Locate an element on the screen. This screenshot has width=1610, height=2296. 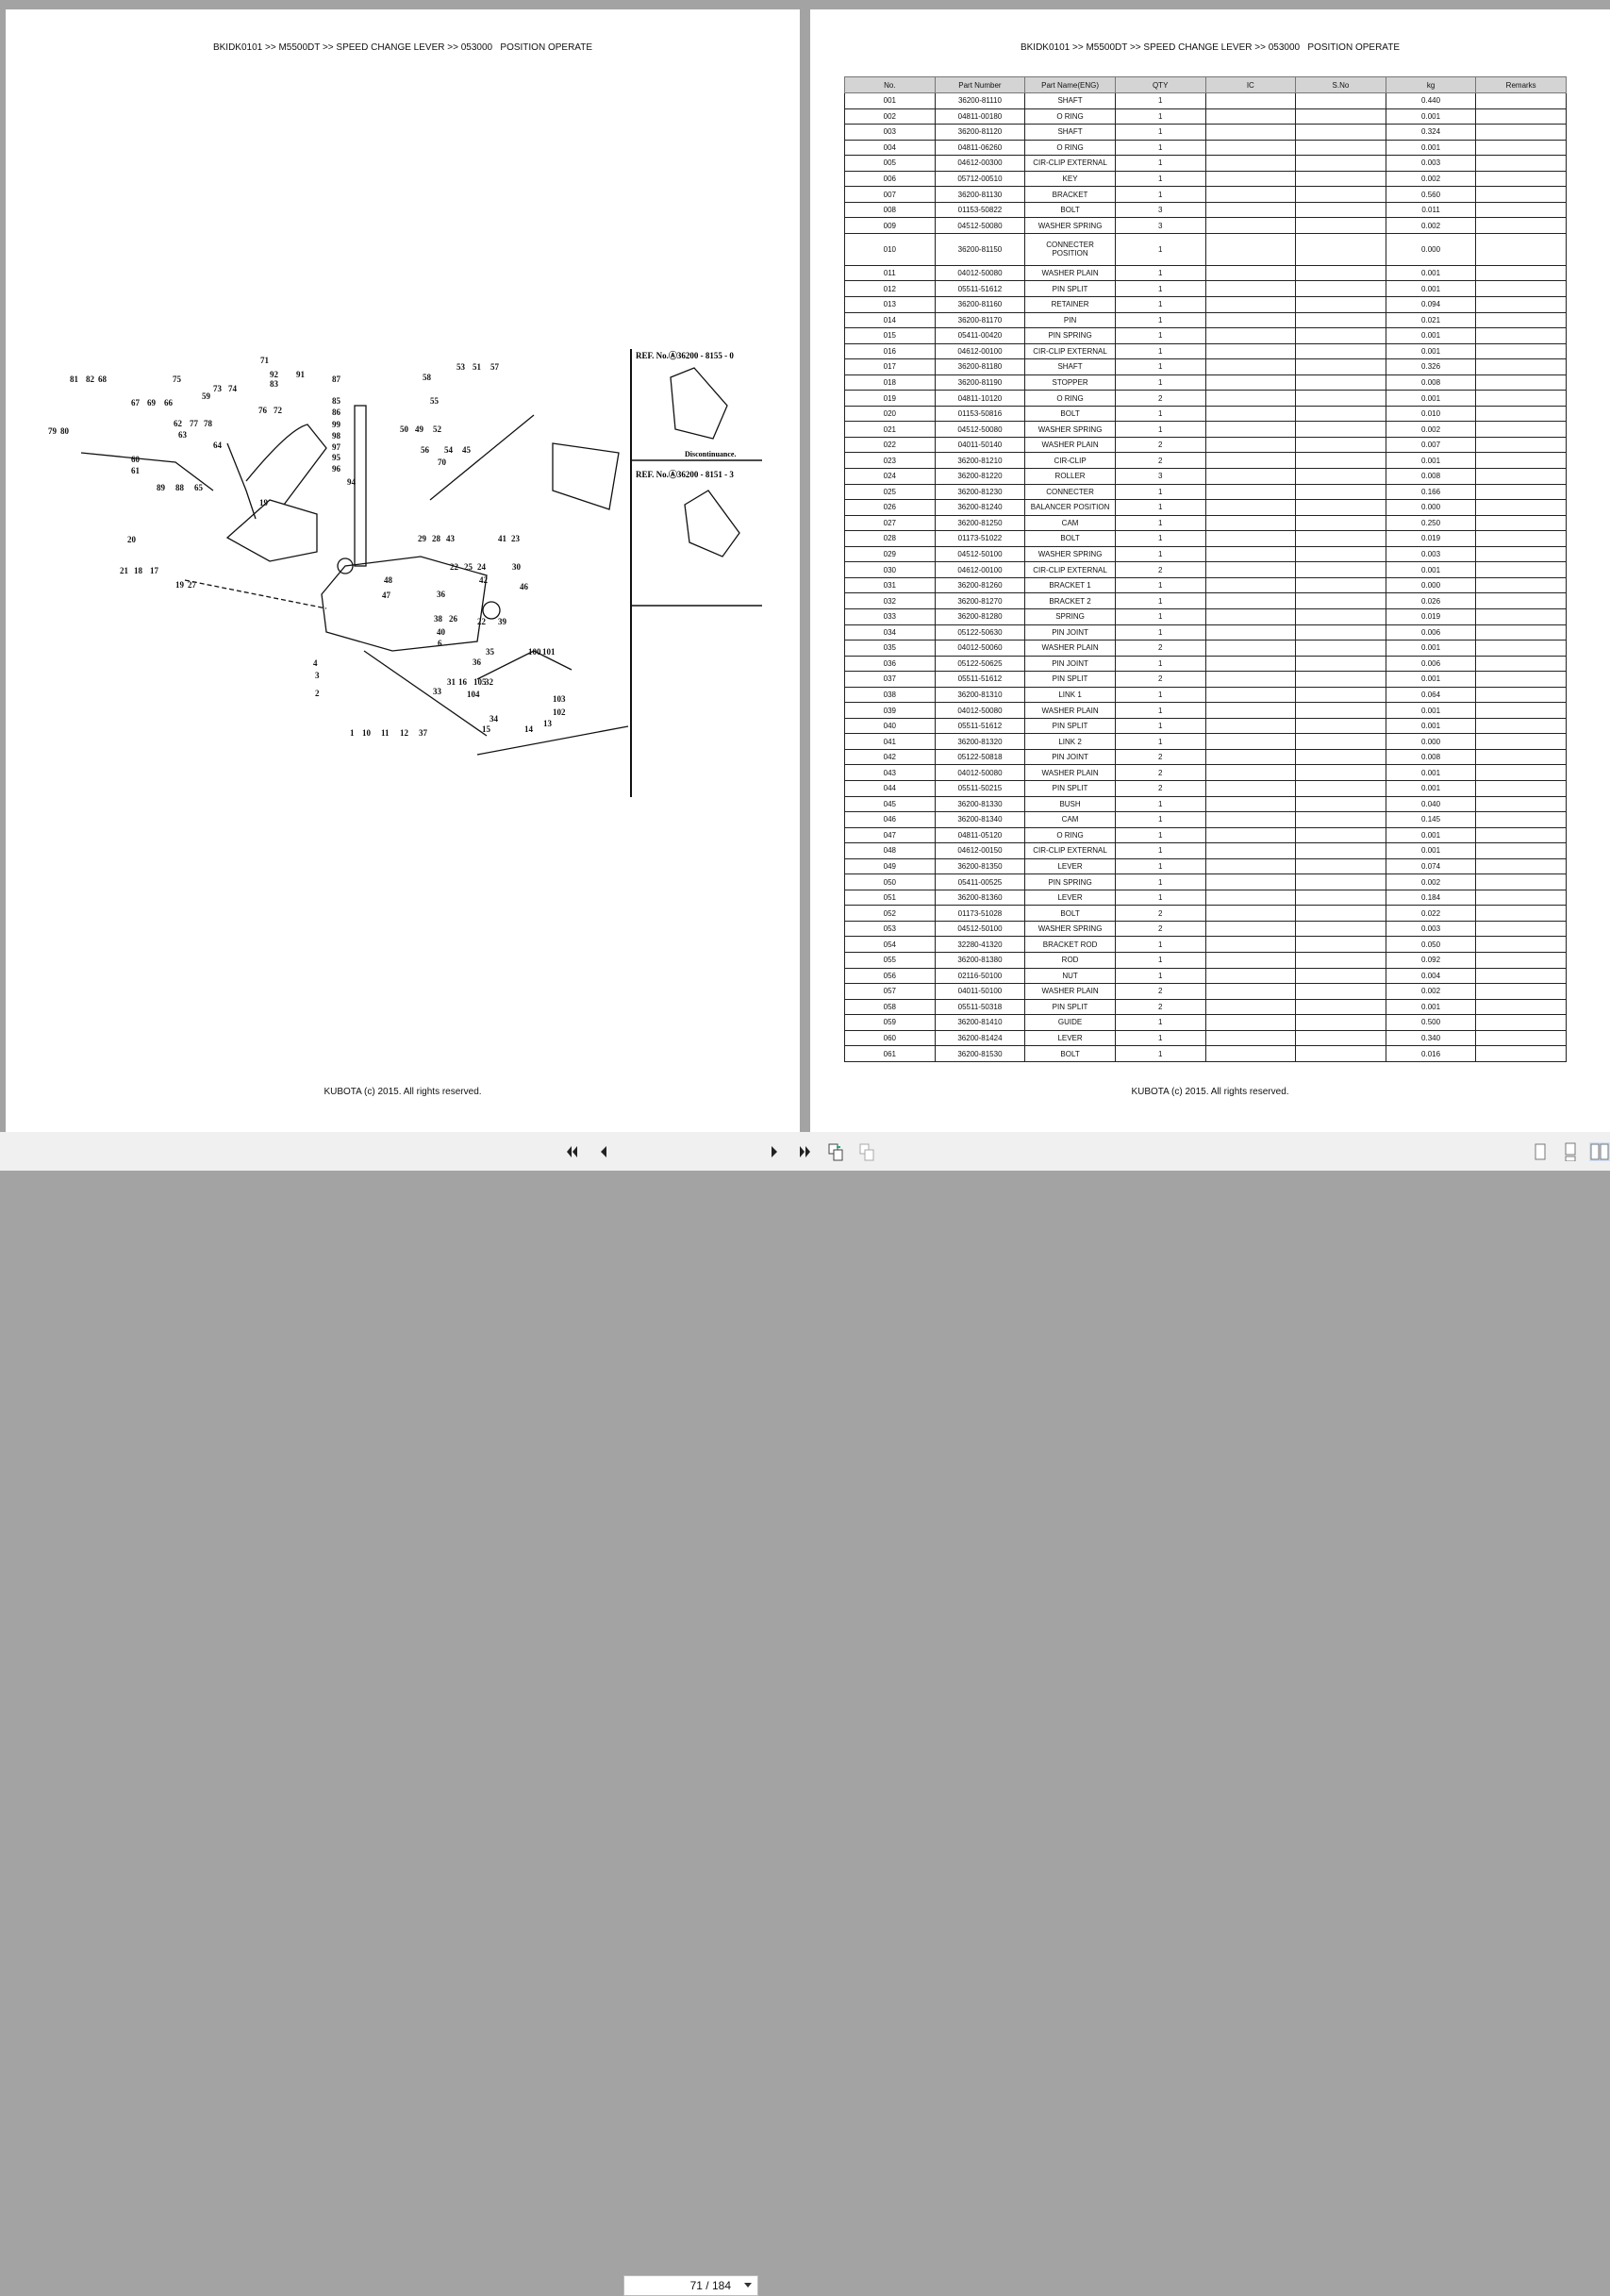
cell-part-number: 36200-81410 is located at coordinates (980, 1022).